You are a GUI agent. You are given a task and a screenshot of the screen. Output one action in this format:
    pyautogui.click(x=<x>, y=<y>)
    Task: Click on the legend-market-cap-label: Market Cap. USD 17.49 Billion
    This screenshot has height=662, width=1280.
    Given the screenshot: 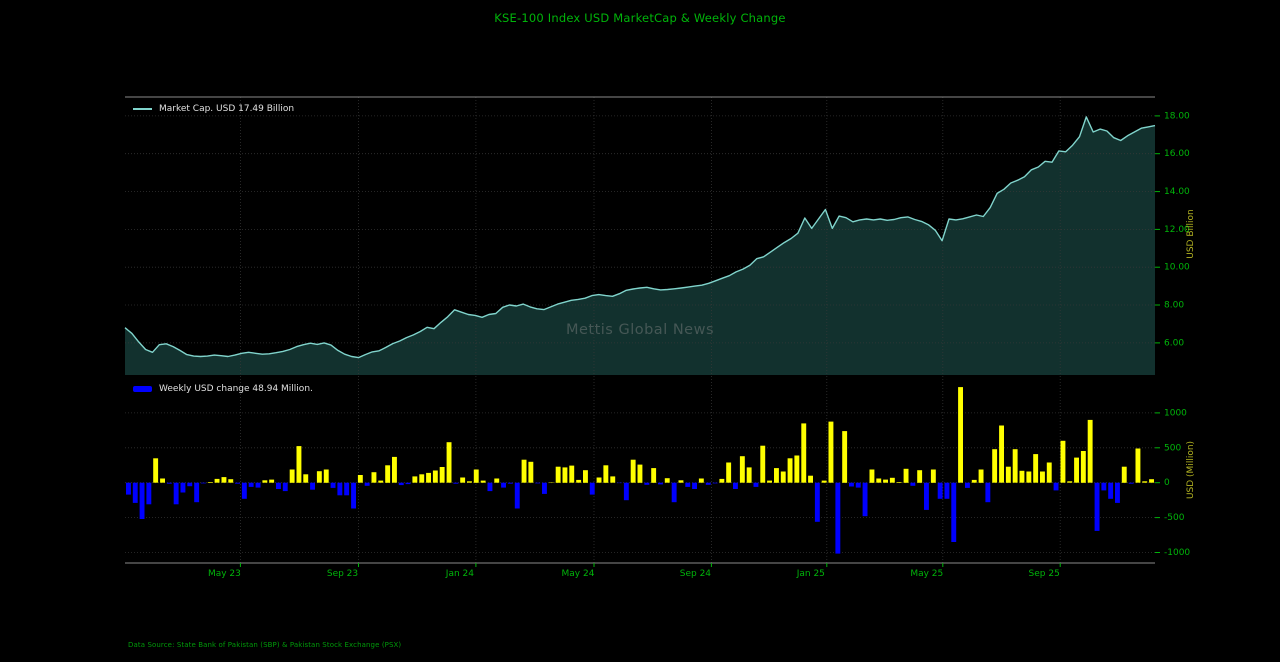 What is the action you would take?
    pyautogui.click(x=227, y=109)
    